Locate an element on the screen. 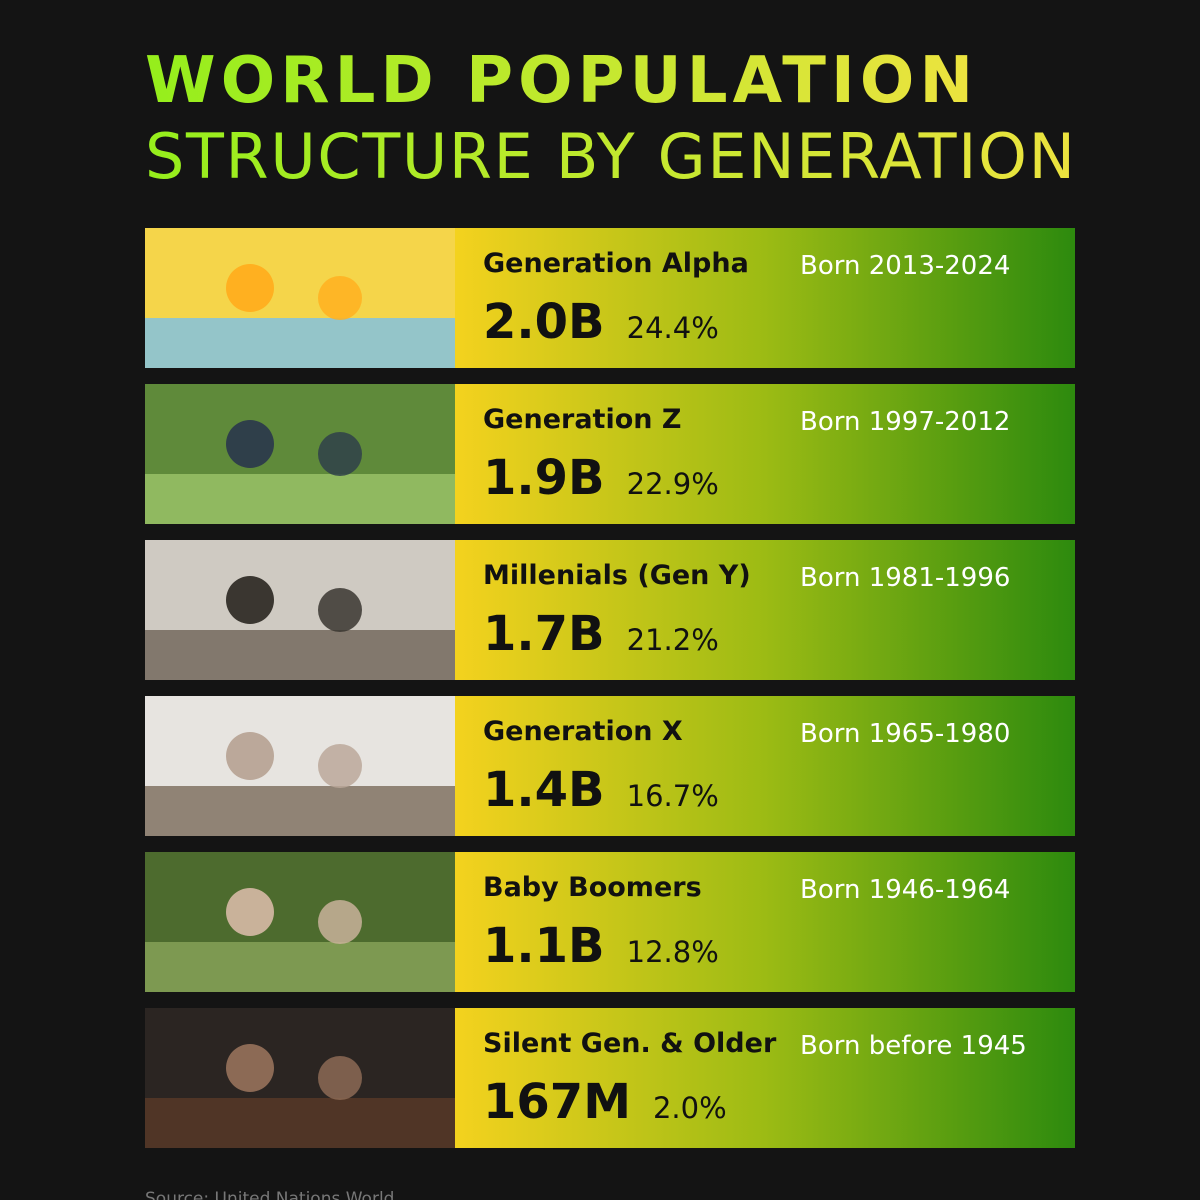 The height and width of the screenshot is (1200, 1200). figures: 167M 2.0% is located at coordinates (605, 1102).